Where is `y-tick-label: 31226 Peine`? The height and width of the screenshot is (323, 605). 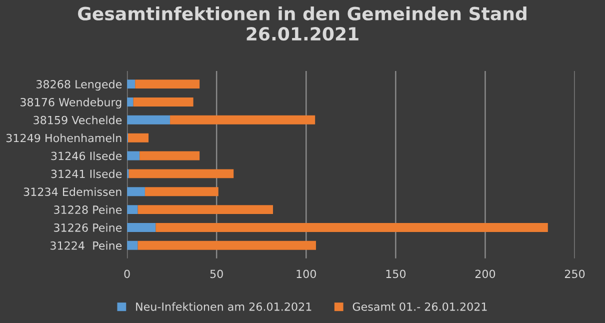
y-tick-label: 31226 Peine is located at coordinates (88, 227).